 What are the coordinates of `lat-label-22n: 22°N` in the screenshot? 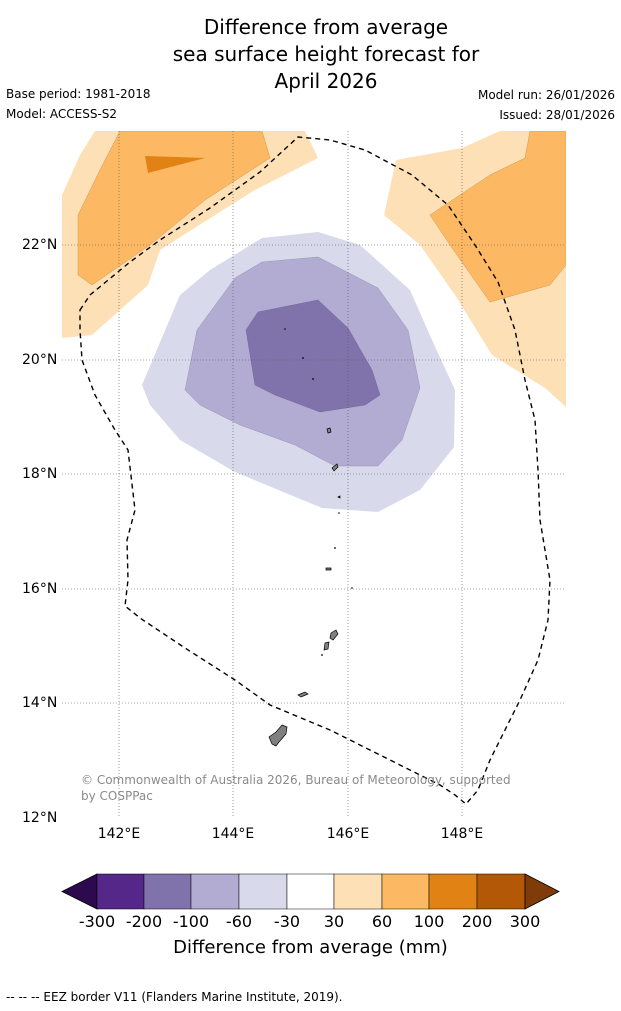 It's located at (40, 245).